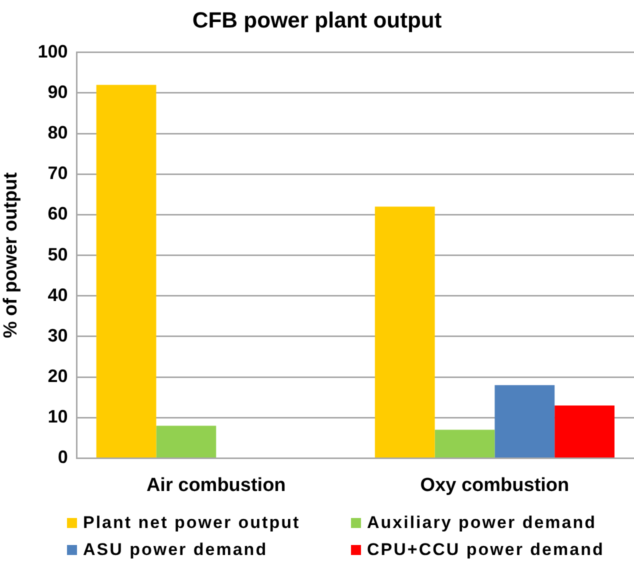 The width and height of the screenshot is (634, 562). I want to click on y-tick-label: 100, so click(53, 51).